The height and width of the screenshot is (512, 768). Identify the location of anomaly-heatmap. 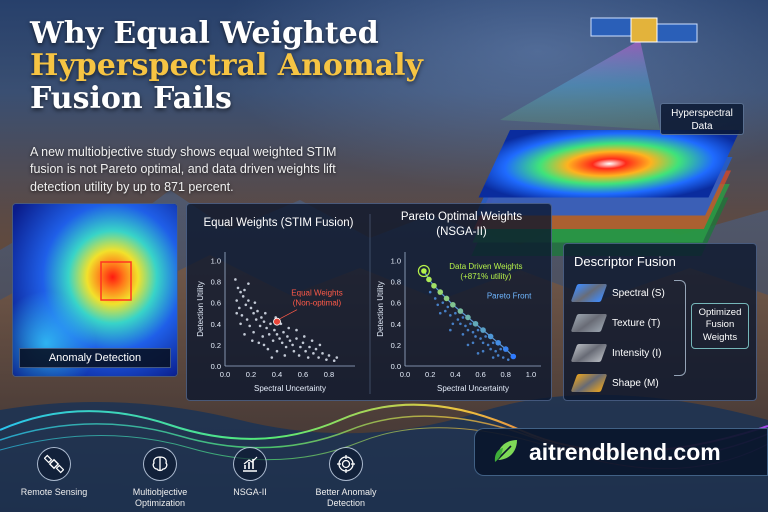
(95, 290).